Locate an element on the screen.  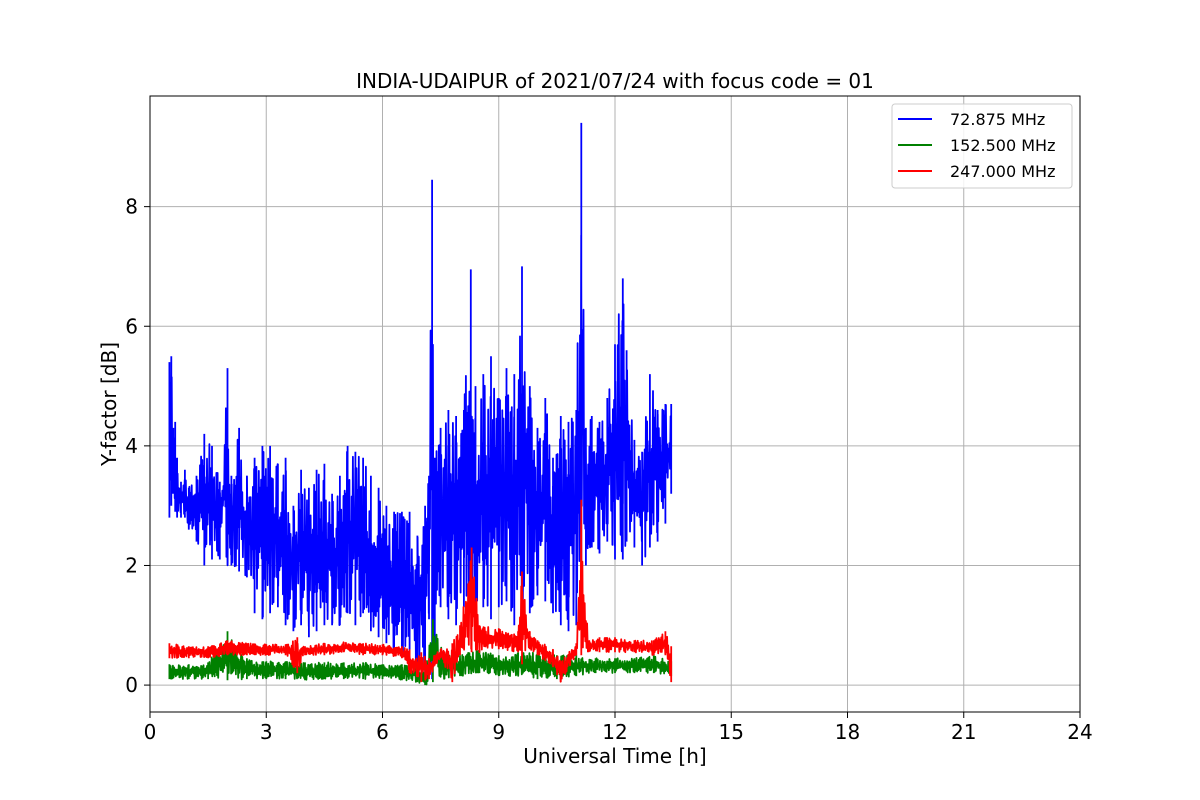
y-axis-label: Y-factor [dB] is located at coordinates (109, 404).